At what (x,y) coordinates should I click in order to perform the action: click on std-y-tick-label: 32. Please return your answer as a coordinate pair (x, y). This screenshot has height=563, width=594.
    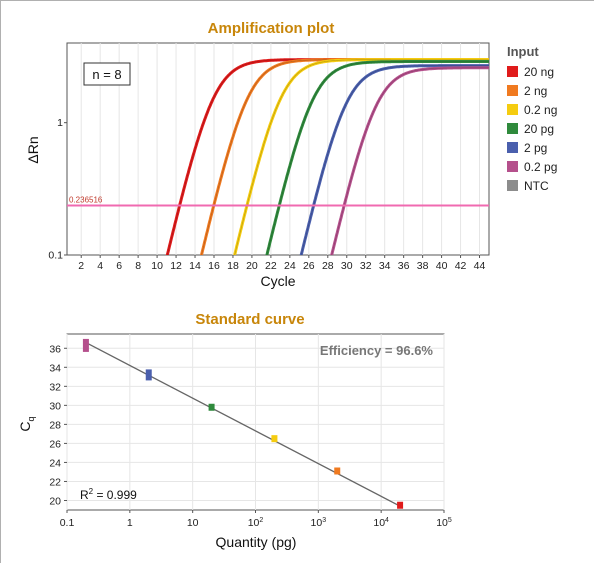
    Looking at the image, I should click on (55, 387).